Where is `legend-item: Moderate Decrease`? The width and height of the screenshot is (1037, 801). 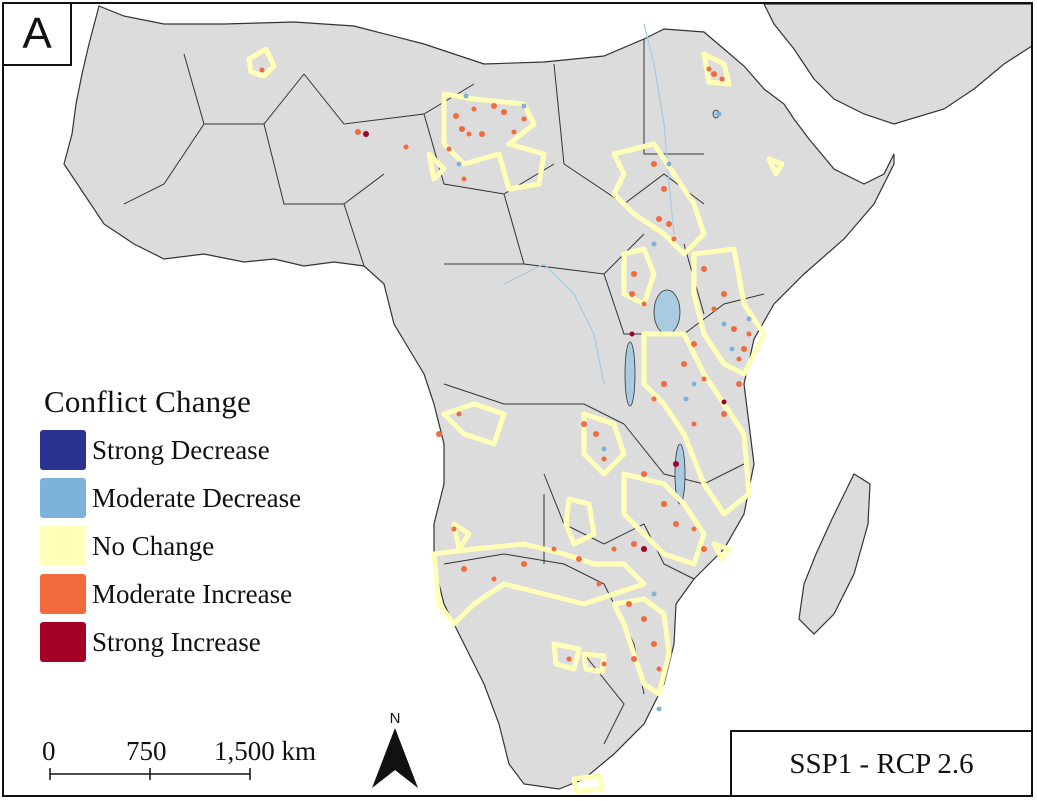 legend-item: Moderate Decrease is located at coordinates (170, 498).